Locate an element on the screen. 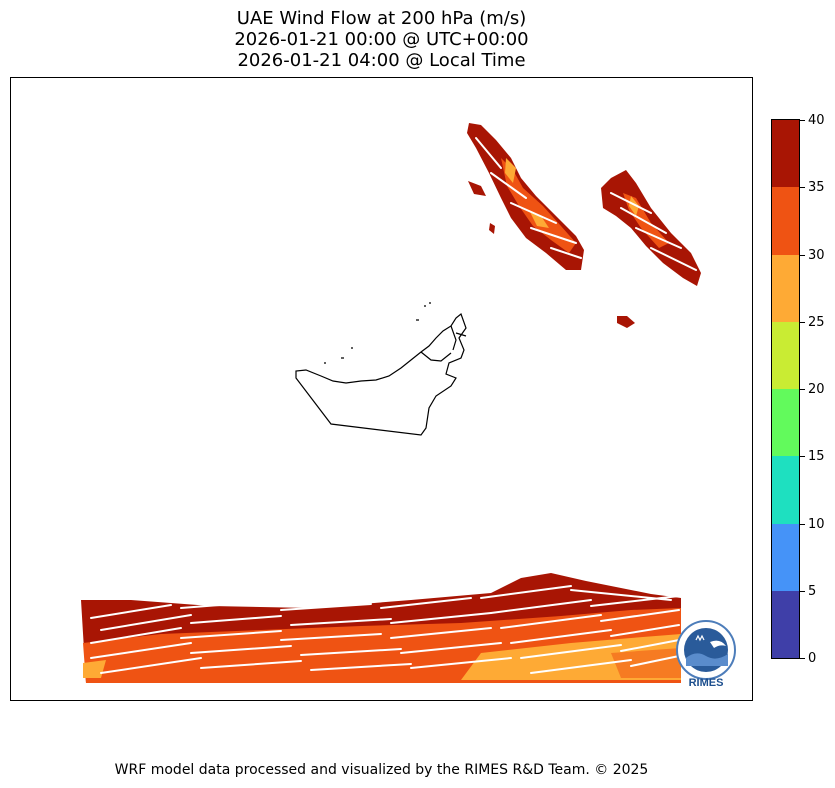 The height and width of the screenshot is (788, 835). wind-streak-north-b is located at coordinates (651, 249).